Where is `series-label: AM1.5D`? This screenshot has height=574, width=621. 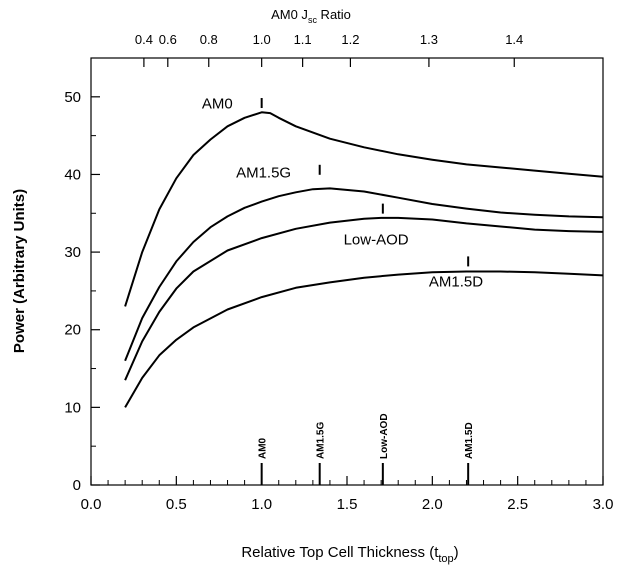
series-label: AM1.5D is located at coordinates (456, 281).